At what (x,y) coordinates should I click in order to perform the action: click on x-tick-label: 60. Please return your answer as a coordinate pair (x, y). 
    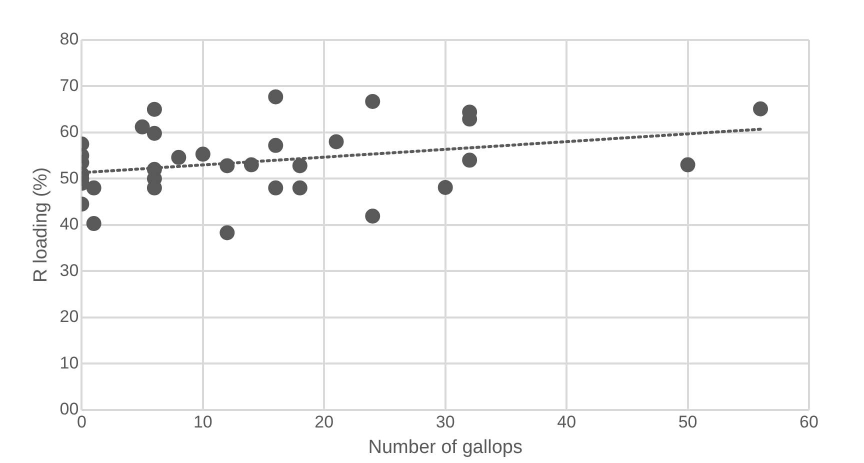
    Looking at the image, I should click on (809, 422).